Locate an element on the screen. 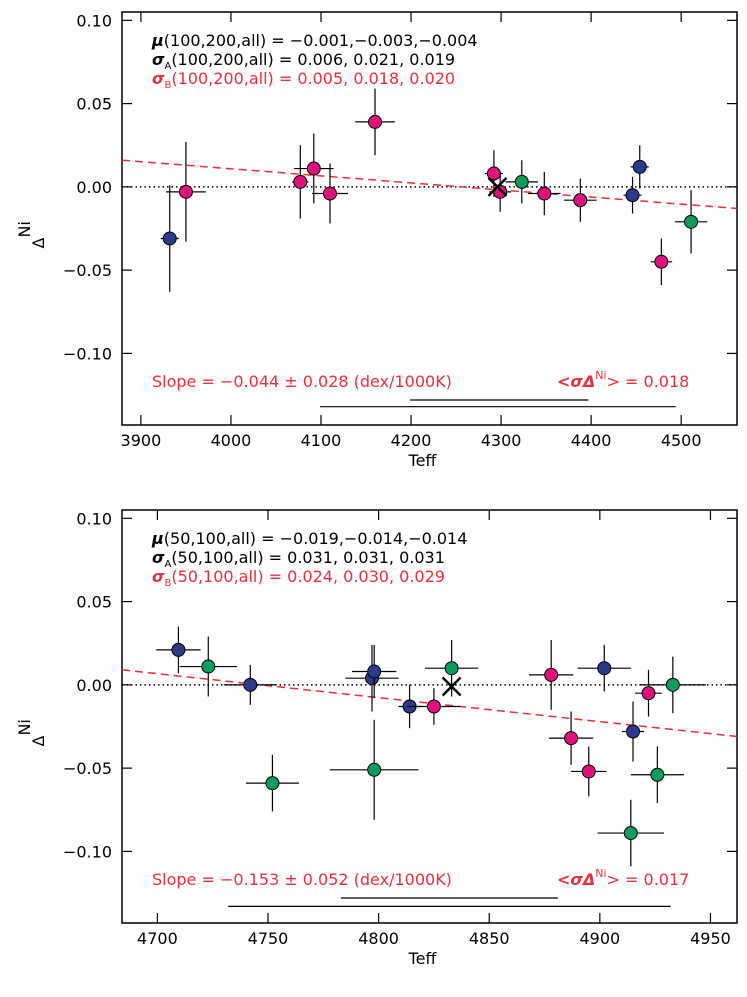 The height and width of the screenshot is (997, 747). stat-annotation: μ(50,100,all) = −0.019,−0.014,−0.014 is located at coordinates (309, 538).